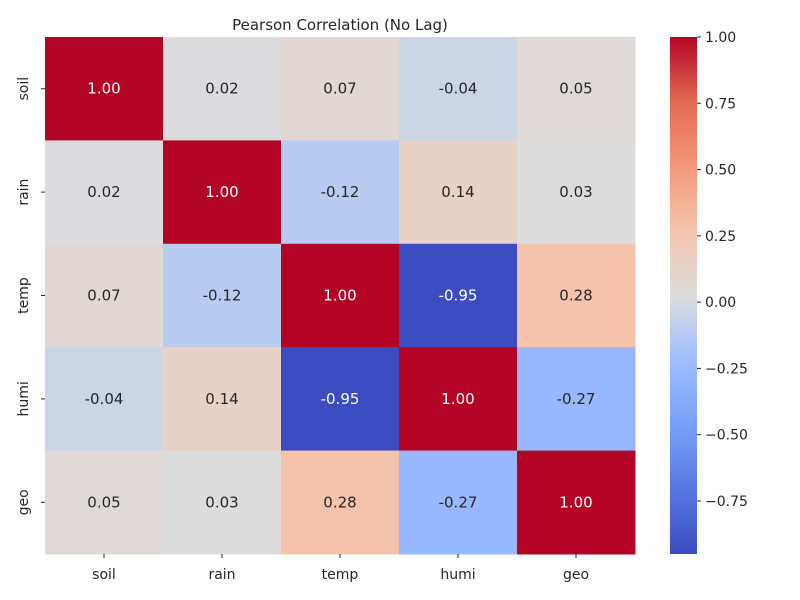  I want to click on colorbar: 1.00 0.75 0.50 0.25 0.00 −0.25 −0.50 −0.75, so click(709, 292).